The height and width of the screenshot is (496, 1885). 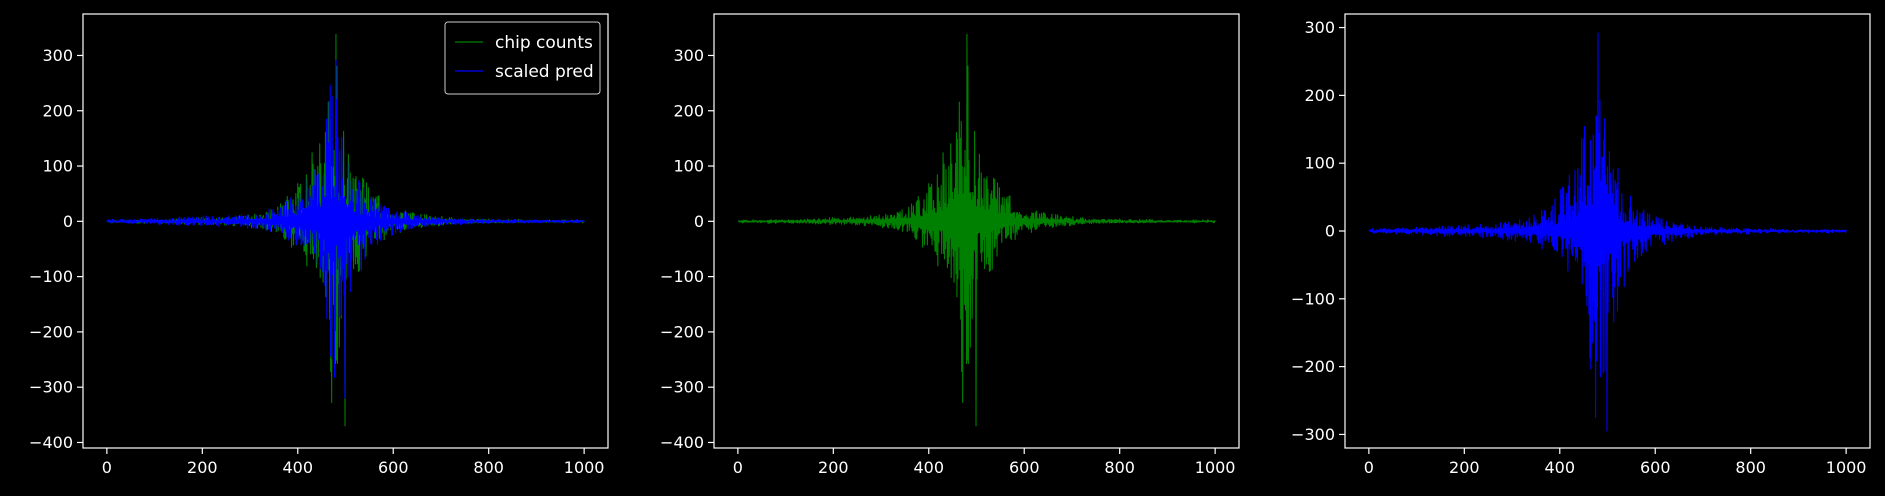 I want to click on legend: chip counts scaled pred, so click(x=522, y=58).